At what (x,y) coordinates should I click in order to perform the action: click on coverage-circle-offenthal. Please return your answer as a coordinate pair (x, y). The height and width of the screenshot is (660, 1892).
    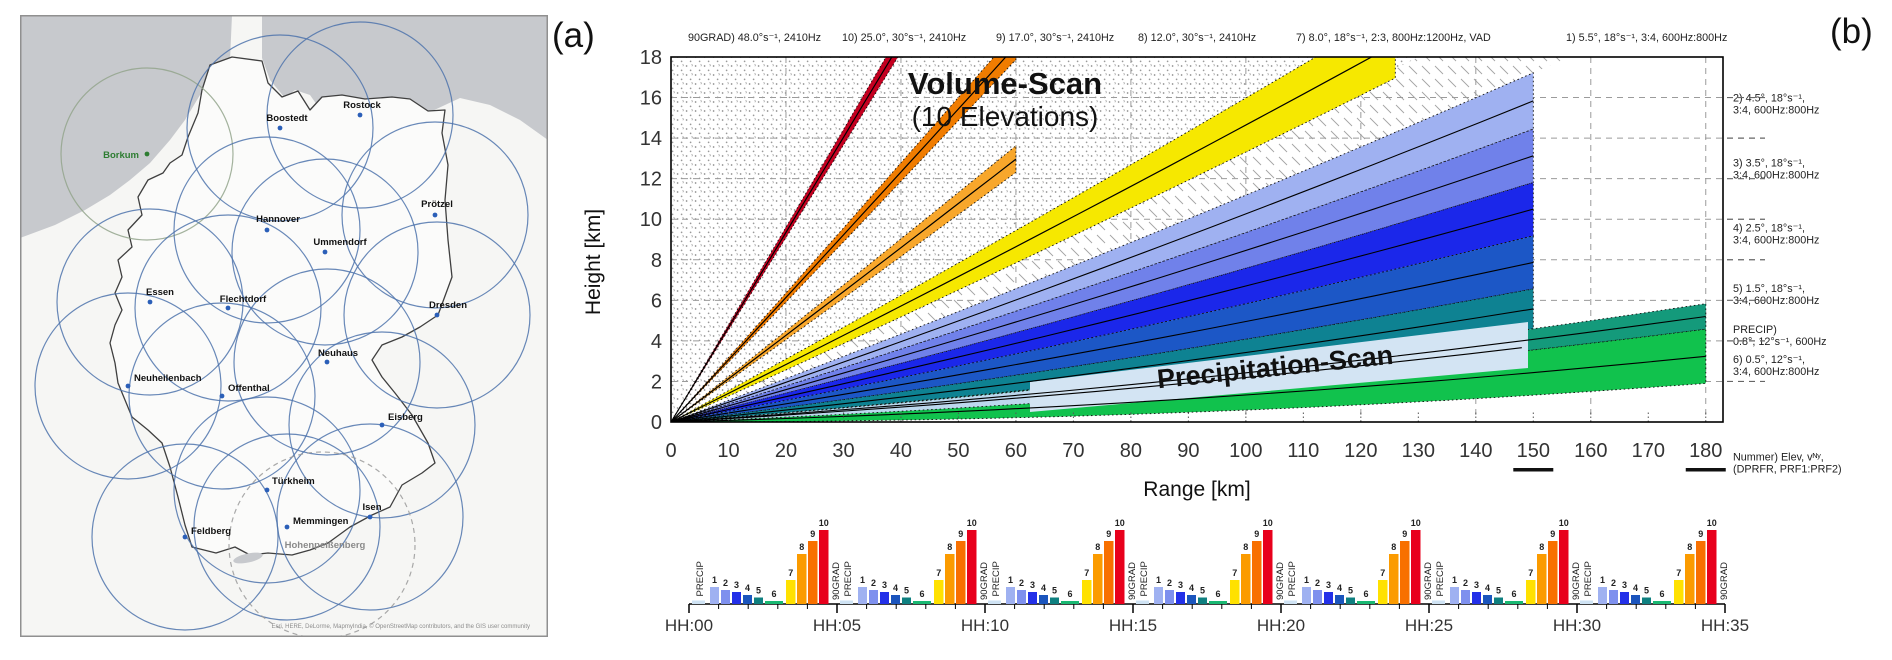
    Looking at the image, I should click on (222, 396).